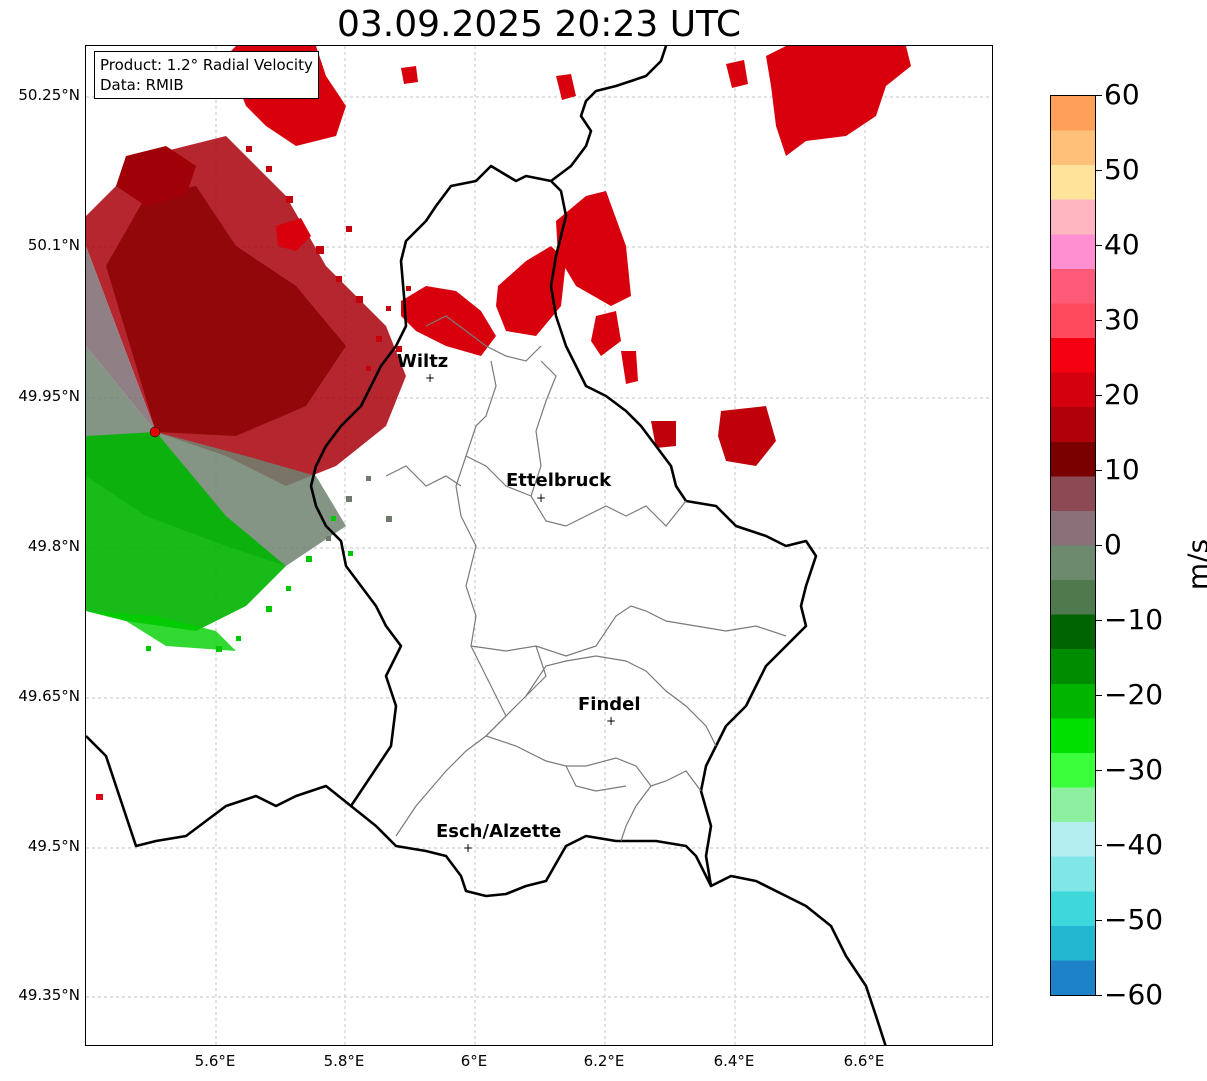 The height and width of the screenshot is (1081, 1207). What do you see at coordinates (1194, 564) in the screenshot?
I see `colorbar-label: m/s` at bounding box center [1194, 564].